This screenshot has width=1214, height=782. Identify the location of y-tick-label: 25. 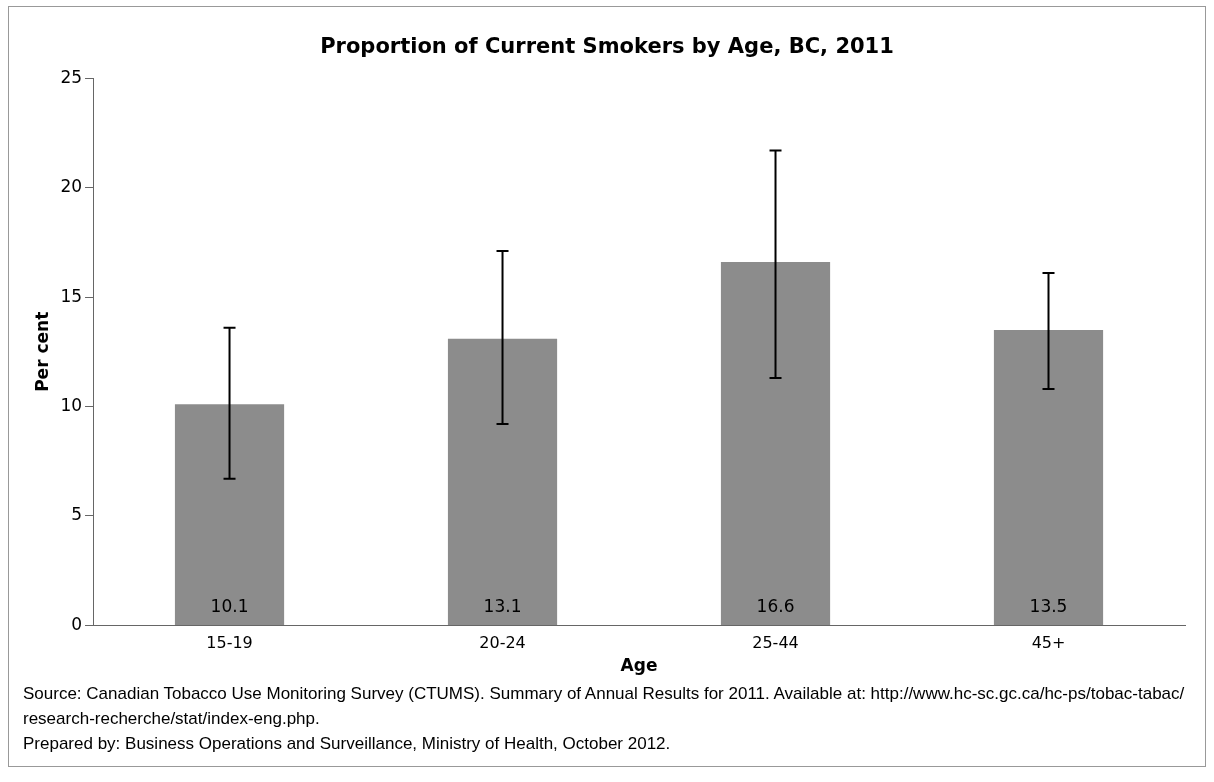
(71, 76).